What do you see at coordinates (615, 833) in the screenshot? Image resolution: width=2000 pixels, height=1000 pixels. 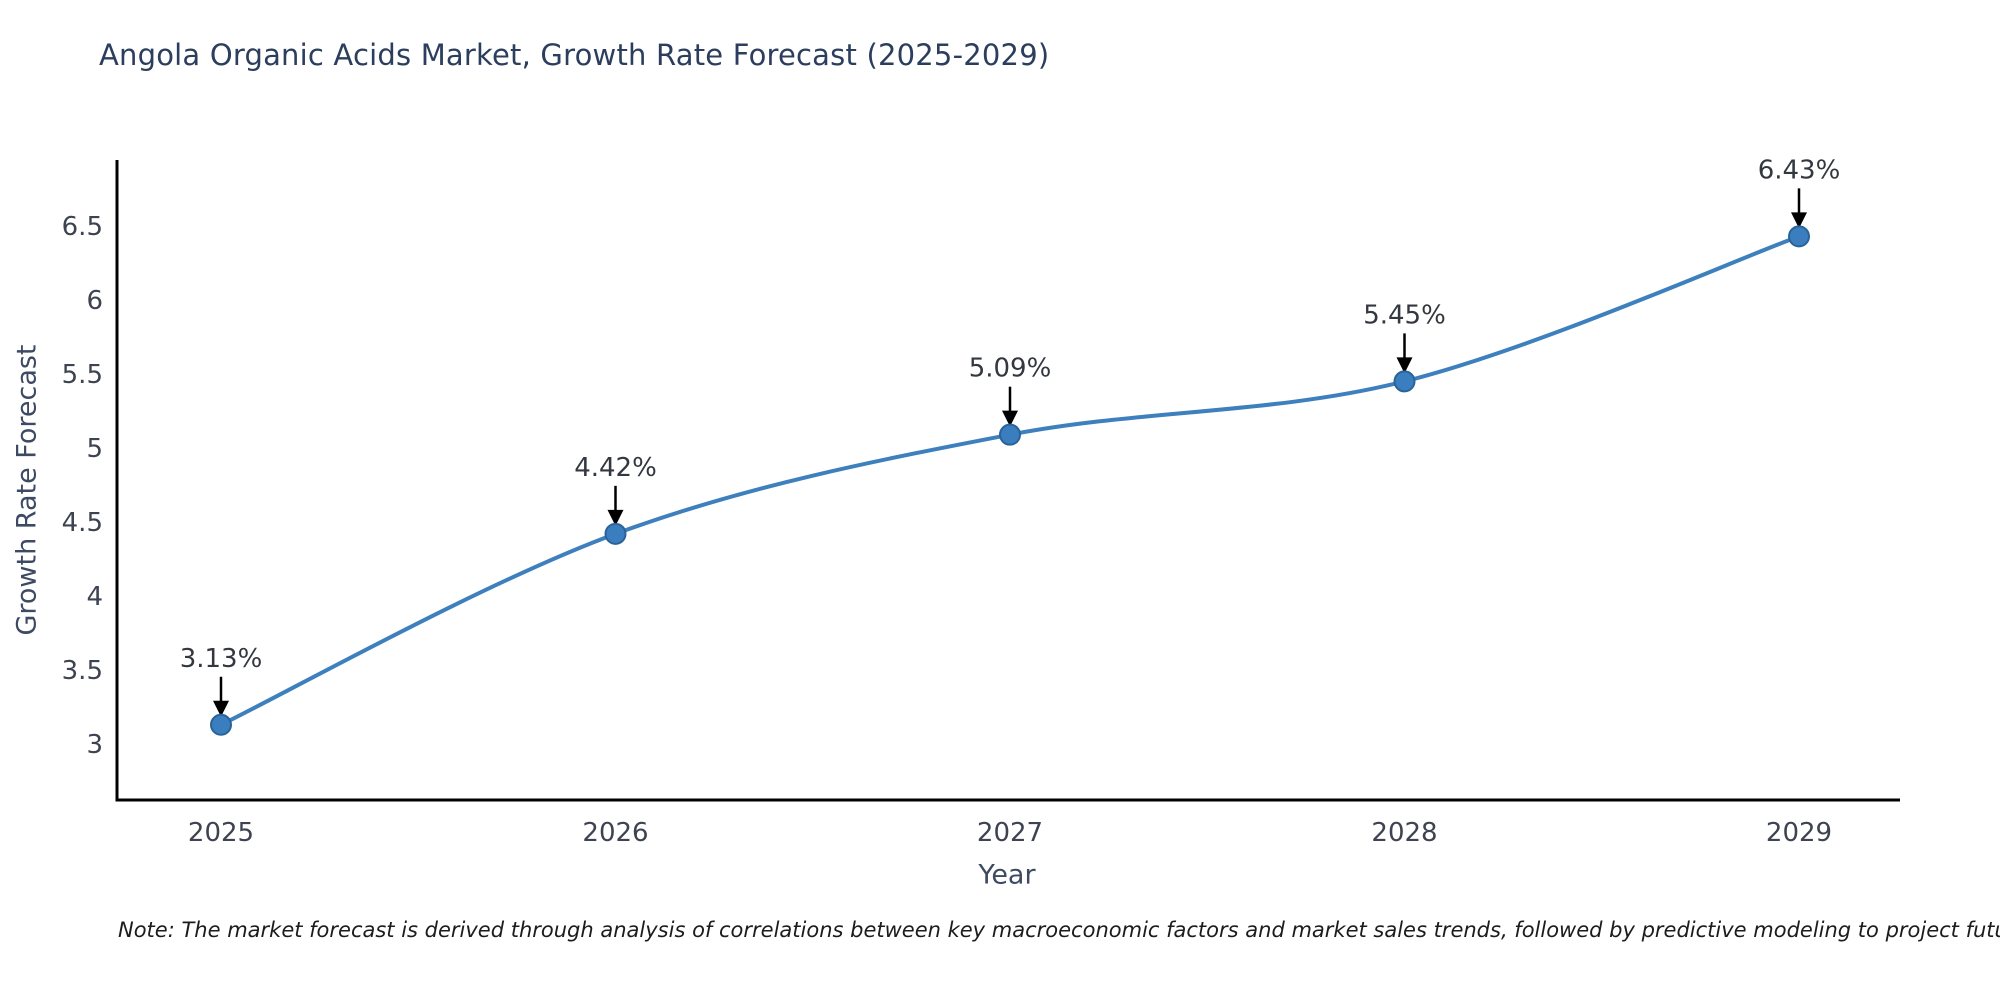 I see `x-tick-label: 2026` at bounding box center [615, 833].